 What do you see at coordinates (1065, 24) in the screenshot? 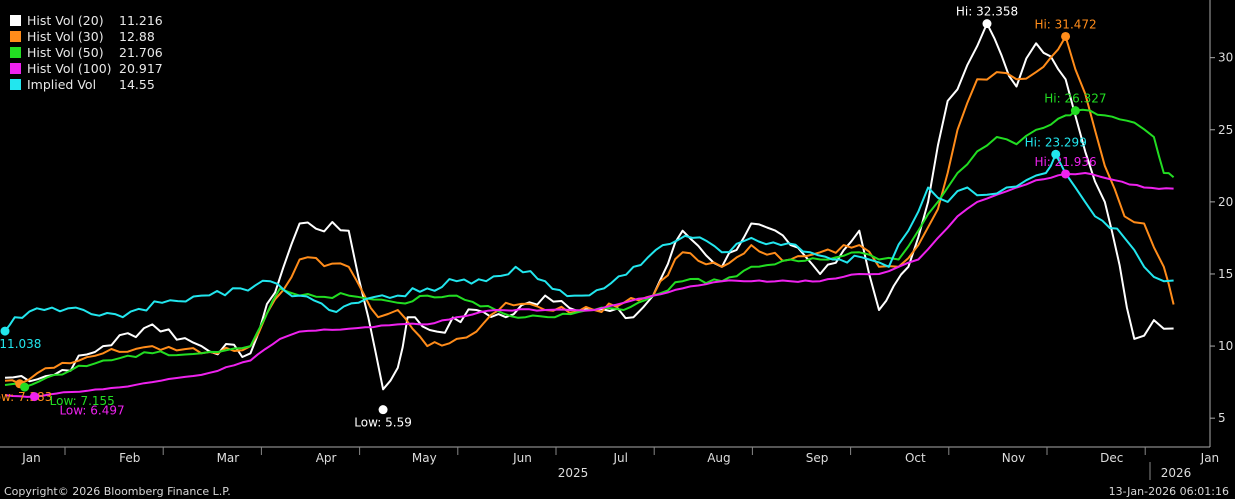
I see `extreme-label: Hi: 31.472` at bounding box center [1065, 24].